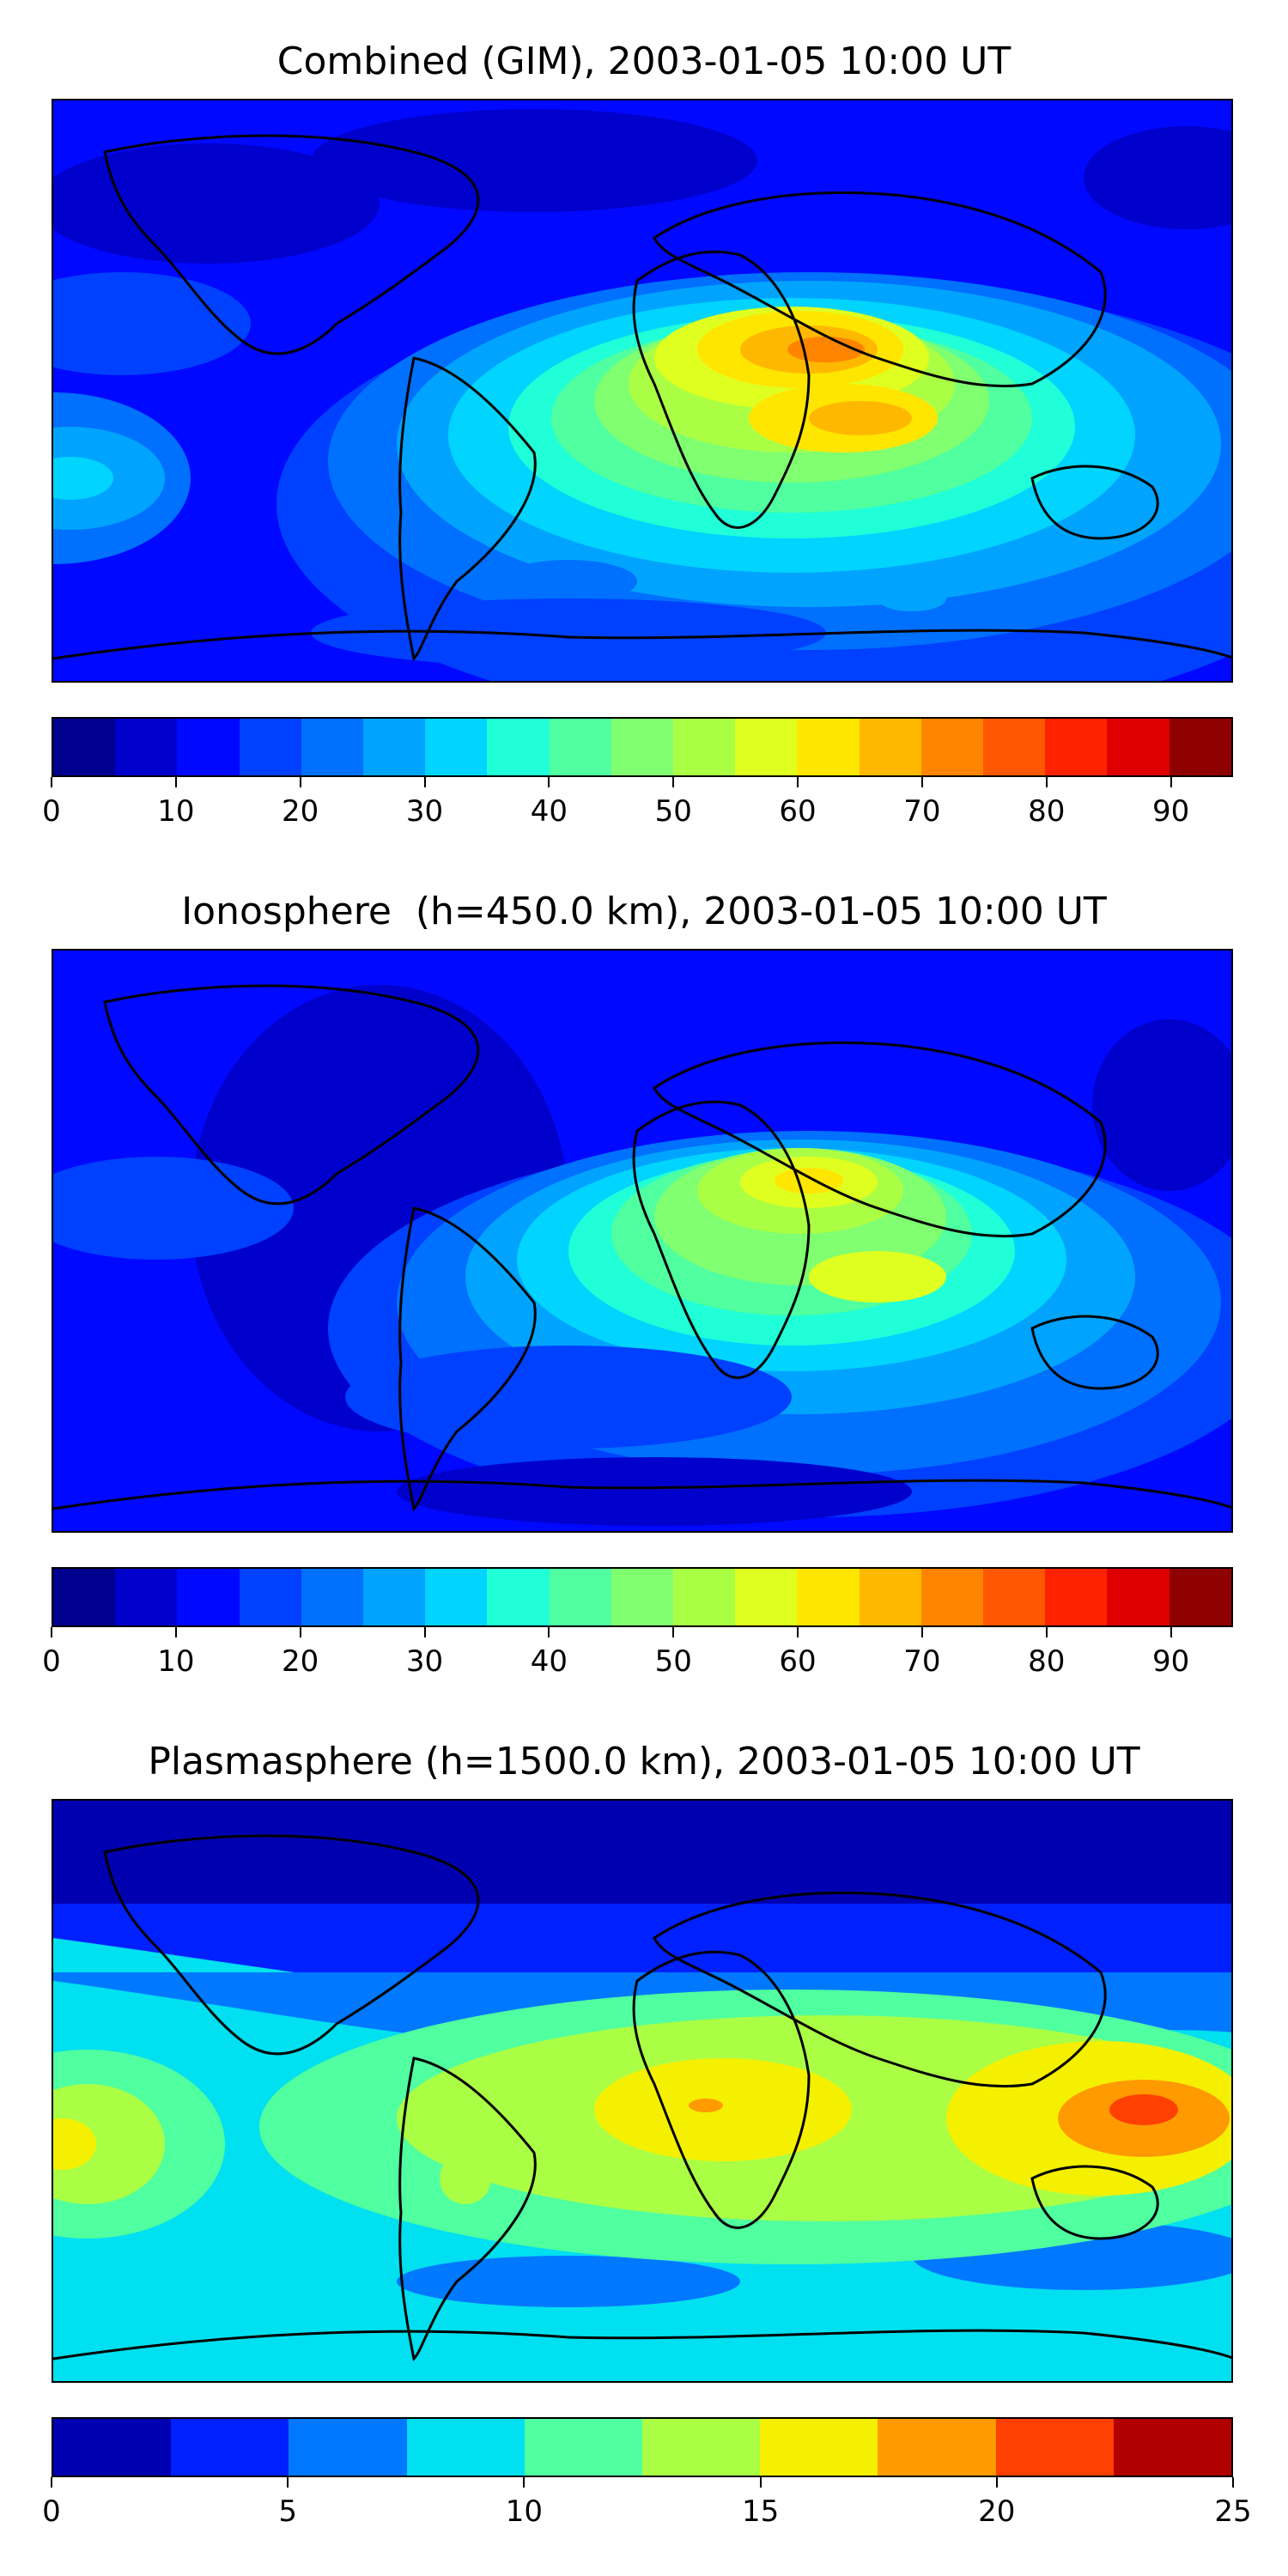  I want to click on panel-1-colorbar, so click(642, 747).